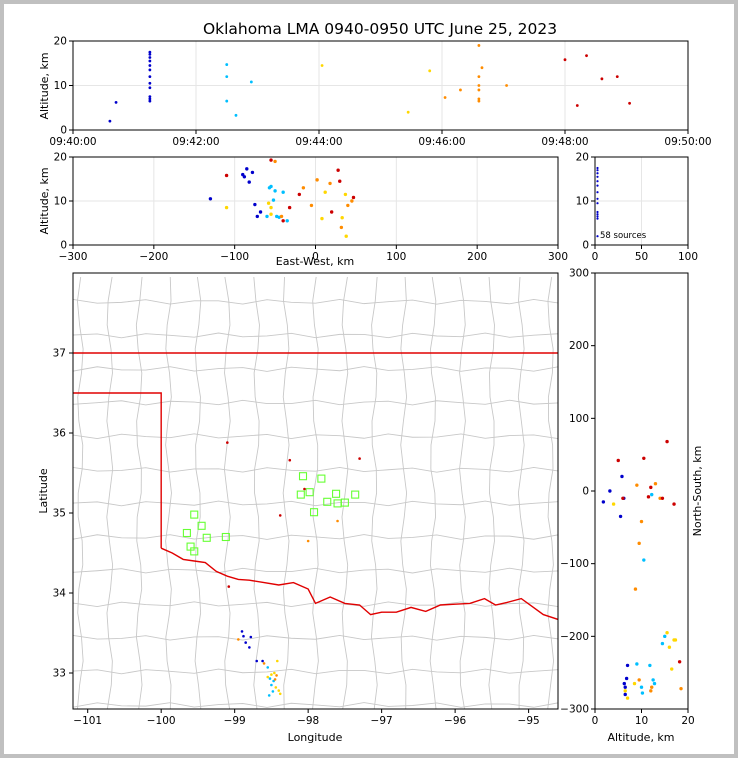  What do you see at coordinates (574, 637) in the screenshot?
I see `p5-ytick-label: −200` at bounding box center [574, 637].